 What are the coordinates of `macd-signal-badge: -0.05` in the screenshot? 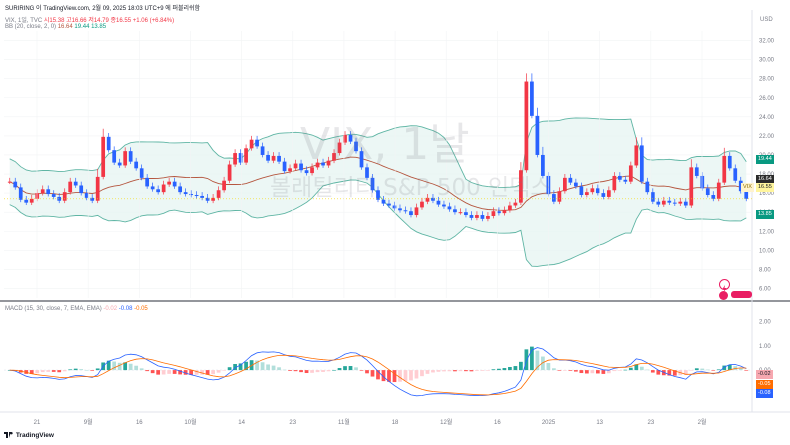 It's located at (764, 384).